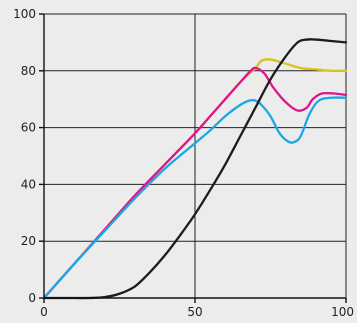  I want to click on x-tick-label-100: 100, so click(342, 312).